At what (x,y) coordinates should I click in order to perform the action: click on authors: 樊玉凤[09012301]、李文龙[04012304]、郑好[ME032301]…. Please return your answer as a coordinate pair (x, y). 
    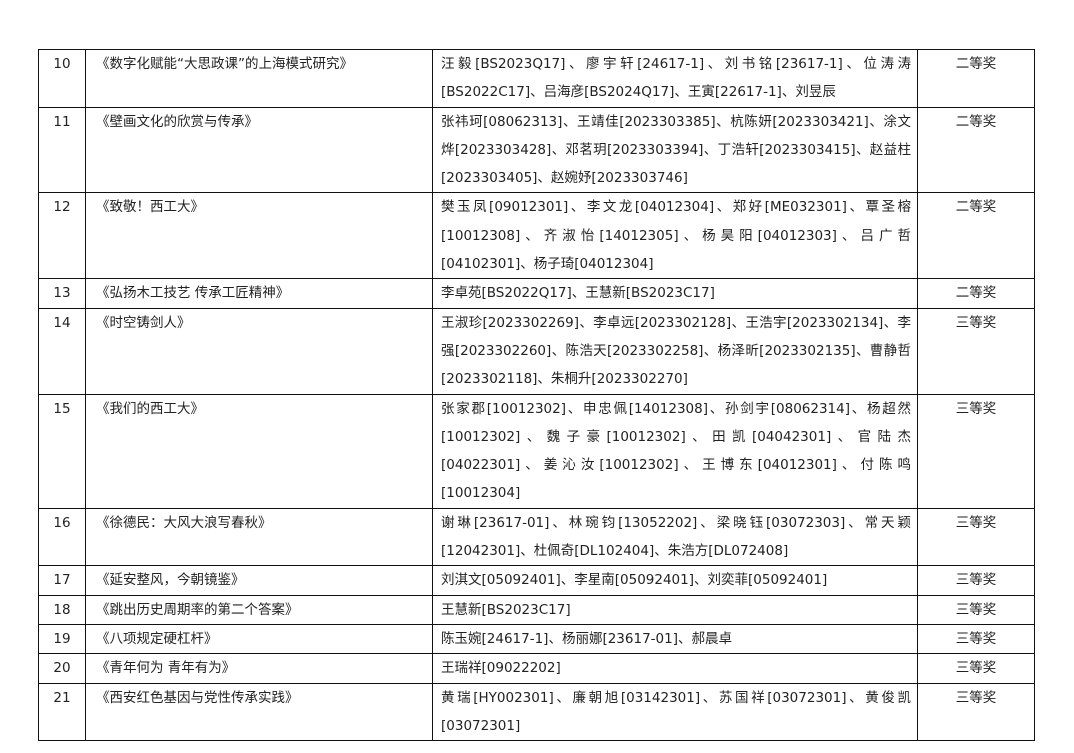
    Looking at the image, I should click on (675, 236).